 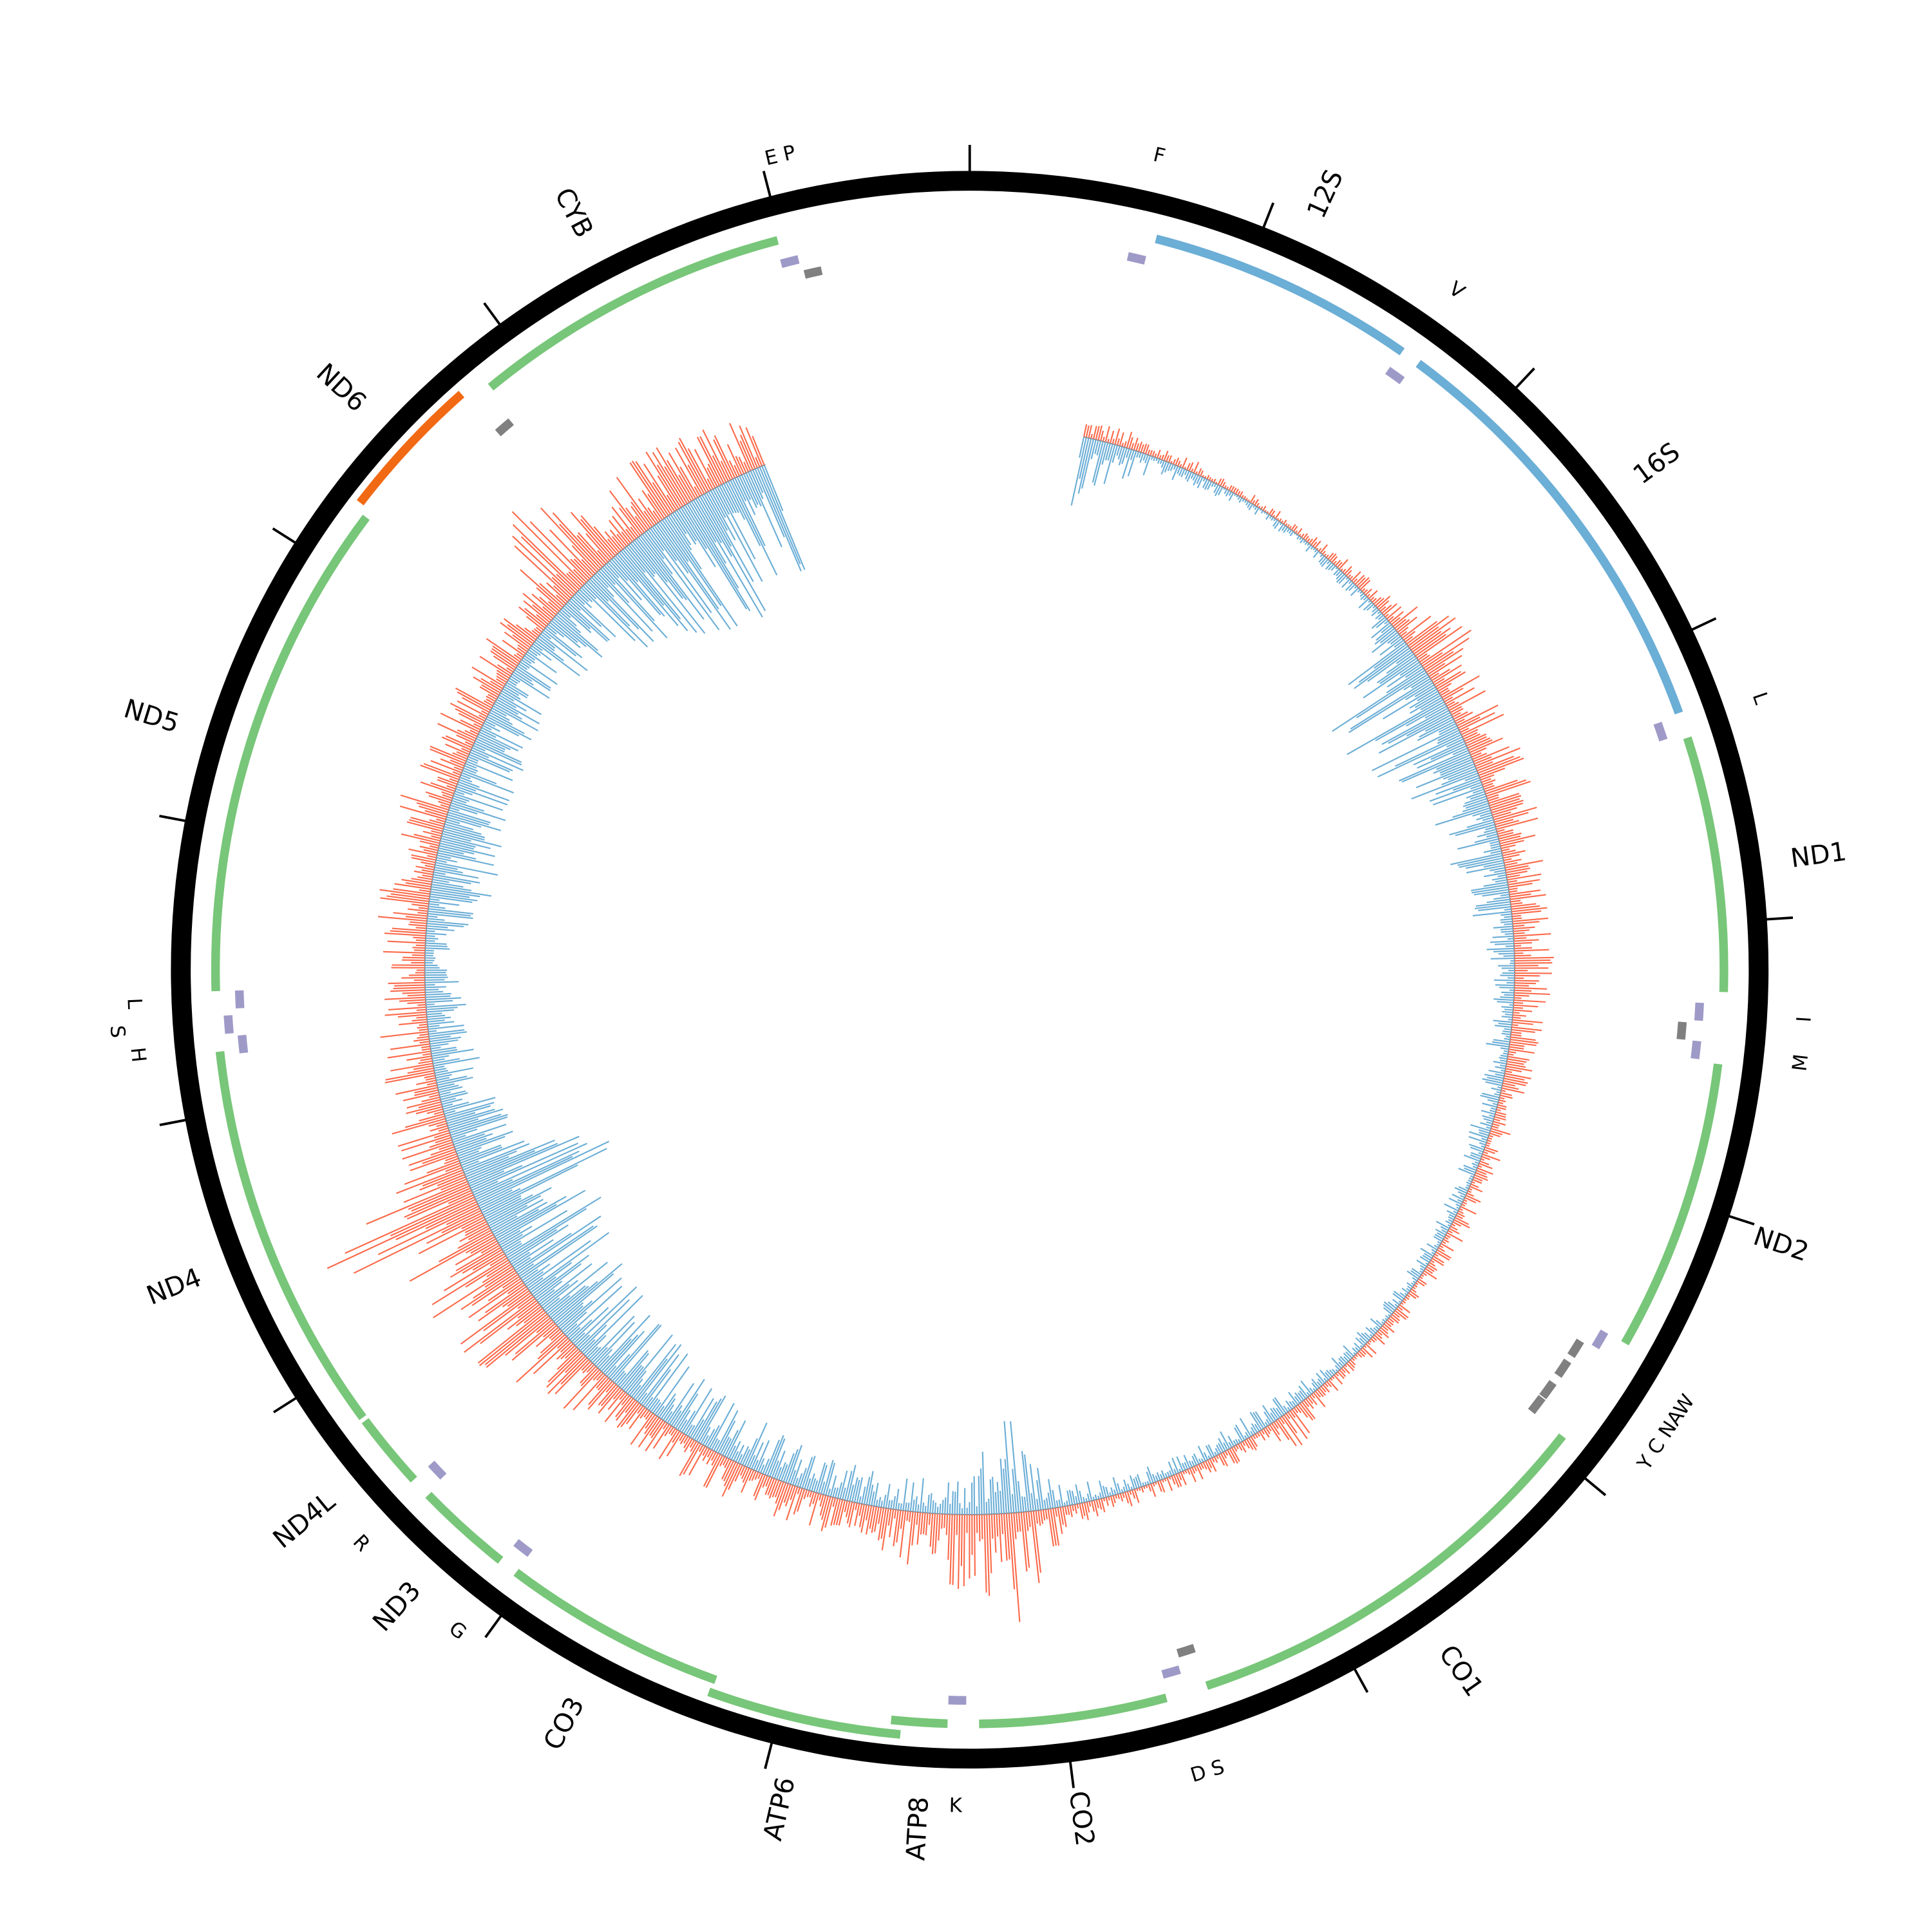 What do you see at coordinates (1656, 464) in the screenshot?
I see `gene-label: 16S` at bounding box center [1656, 464].